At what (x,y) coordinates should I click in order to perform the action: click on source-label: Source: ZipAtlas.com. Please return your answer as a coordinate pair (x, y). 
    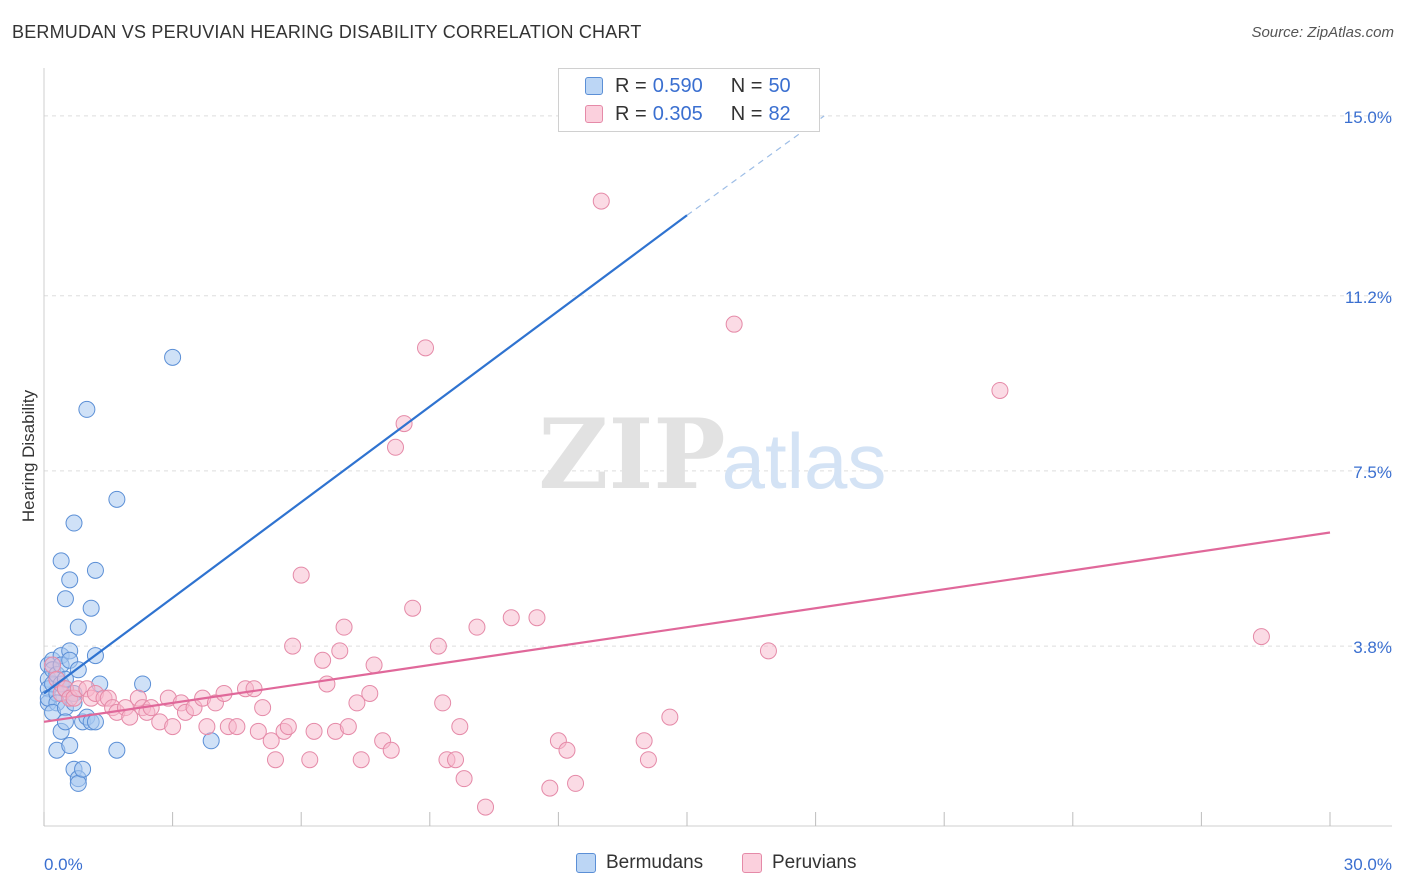
    Looking at the image, I should click on (1322, 32).